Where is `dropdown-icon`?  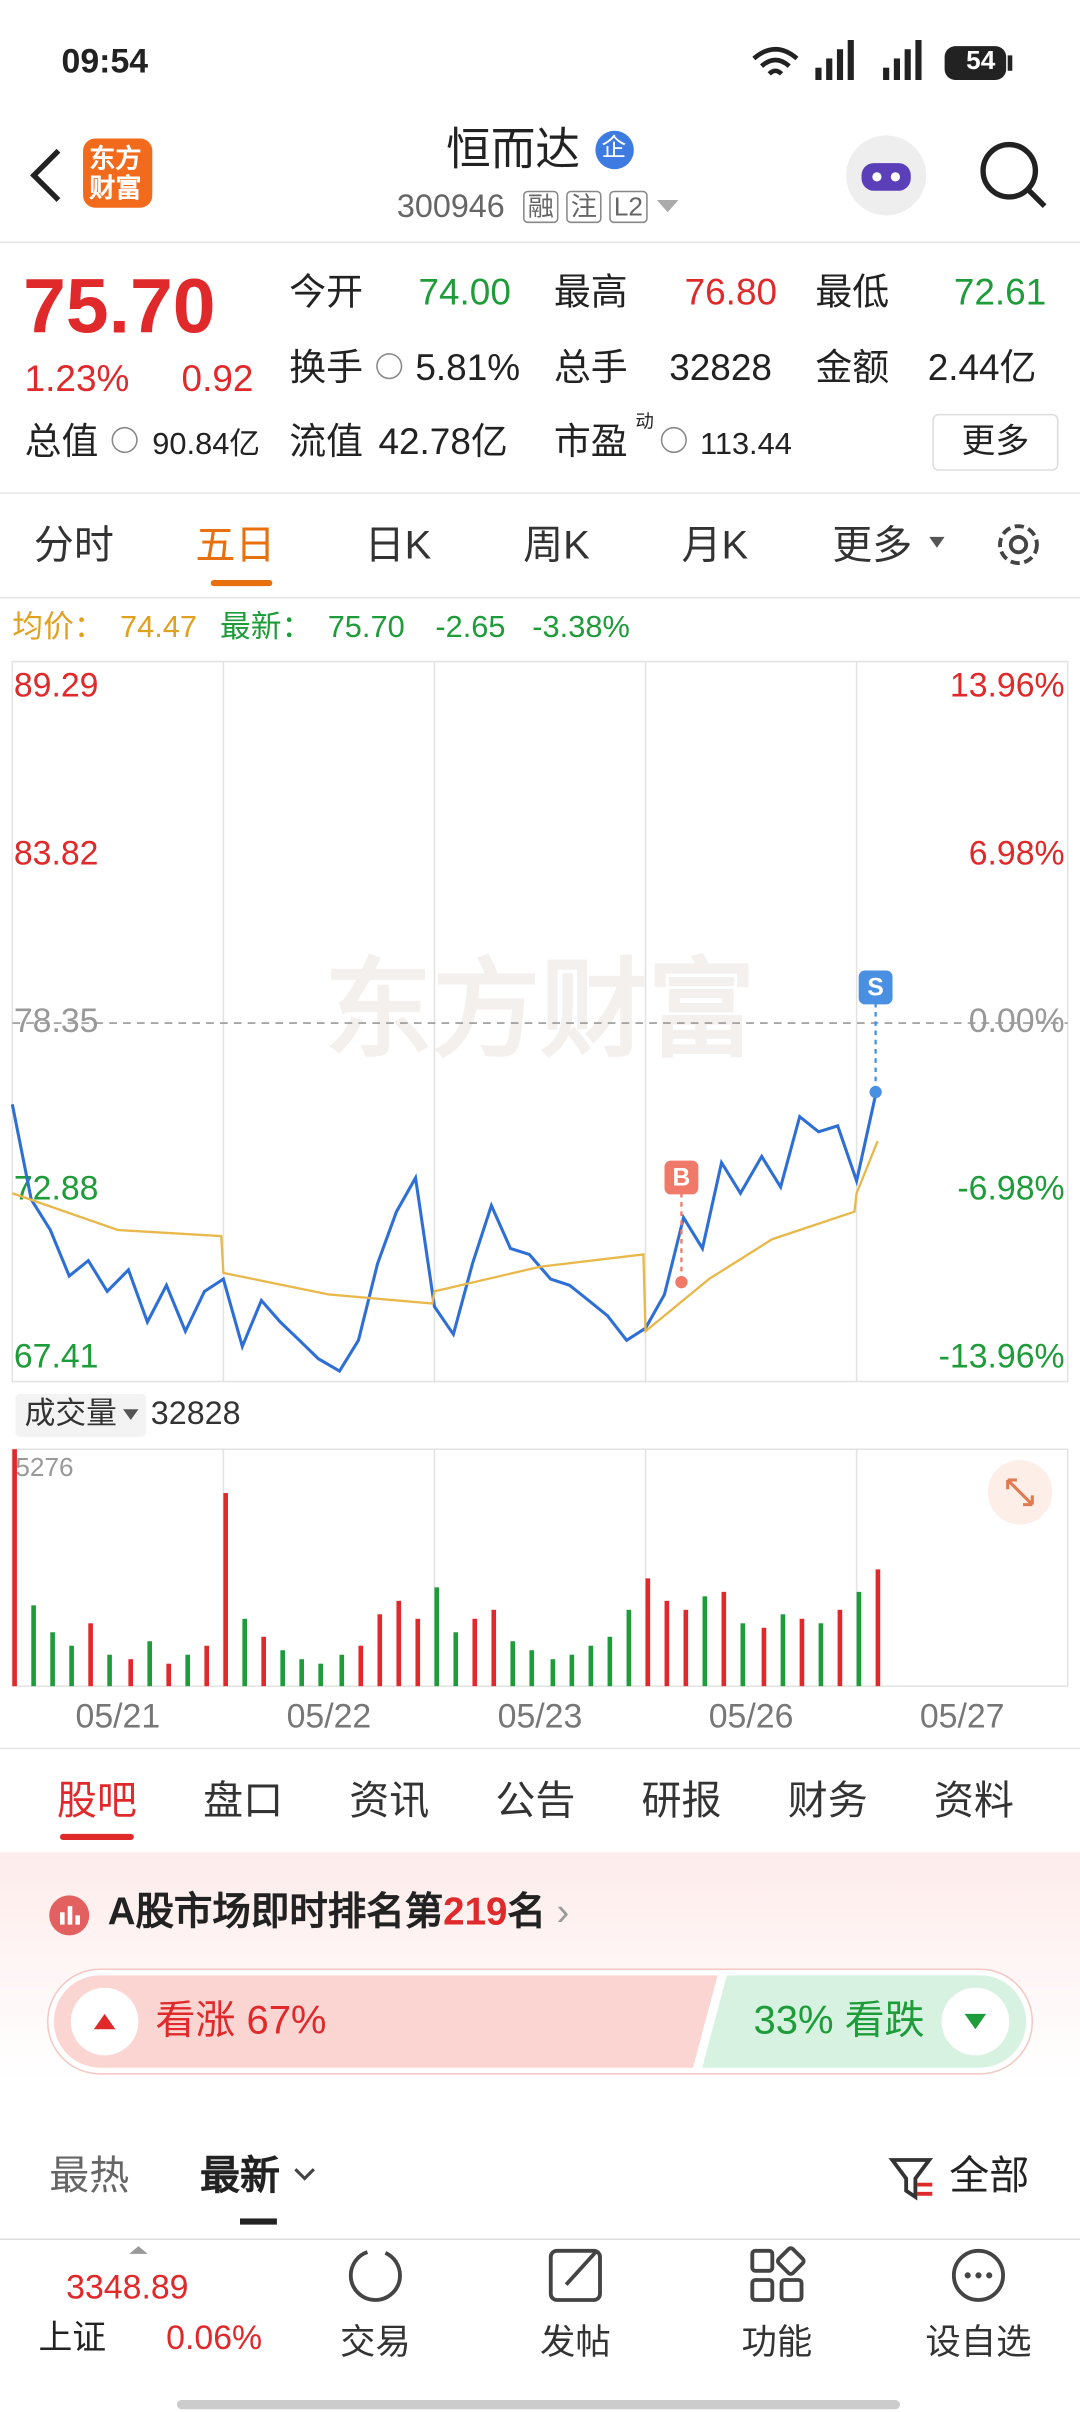
dropdown-icon is located at coordinates (667, 206).